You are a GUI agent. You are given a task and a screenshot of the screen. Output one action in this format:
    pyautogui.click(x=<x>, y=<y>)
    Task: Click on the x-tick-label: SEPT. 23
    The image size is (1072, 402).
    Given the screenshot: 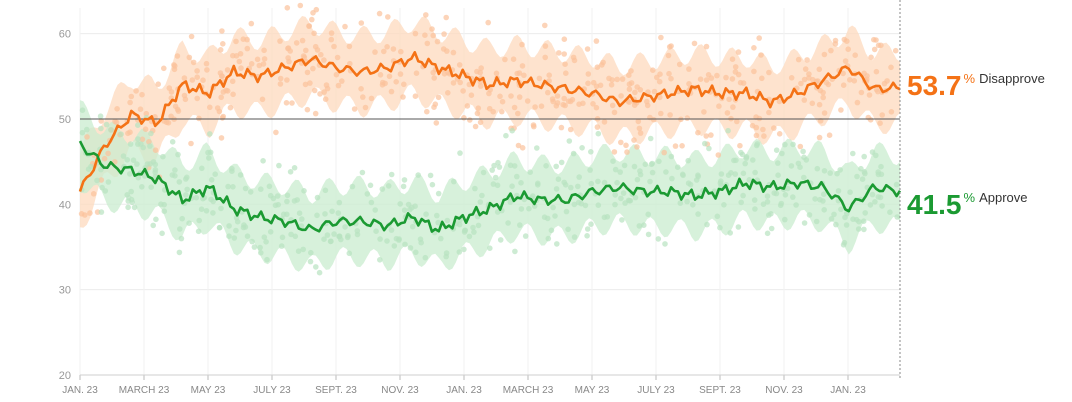 What is the action you would take?
    pyautogui.click(x=336, y=390)
    